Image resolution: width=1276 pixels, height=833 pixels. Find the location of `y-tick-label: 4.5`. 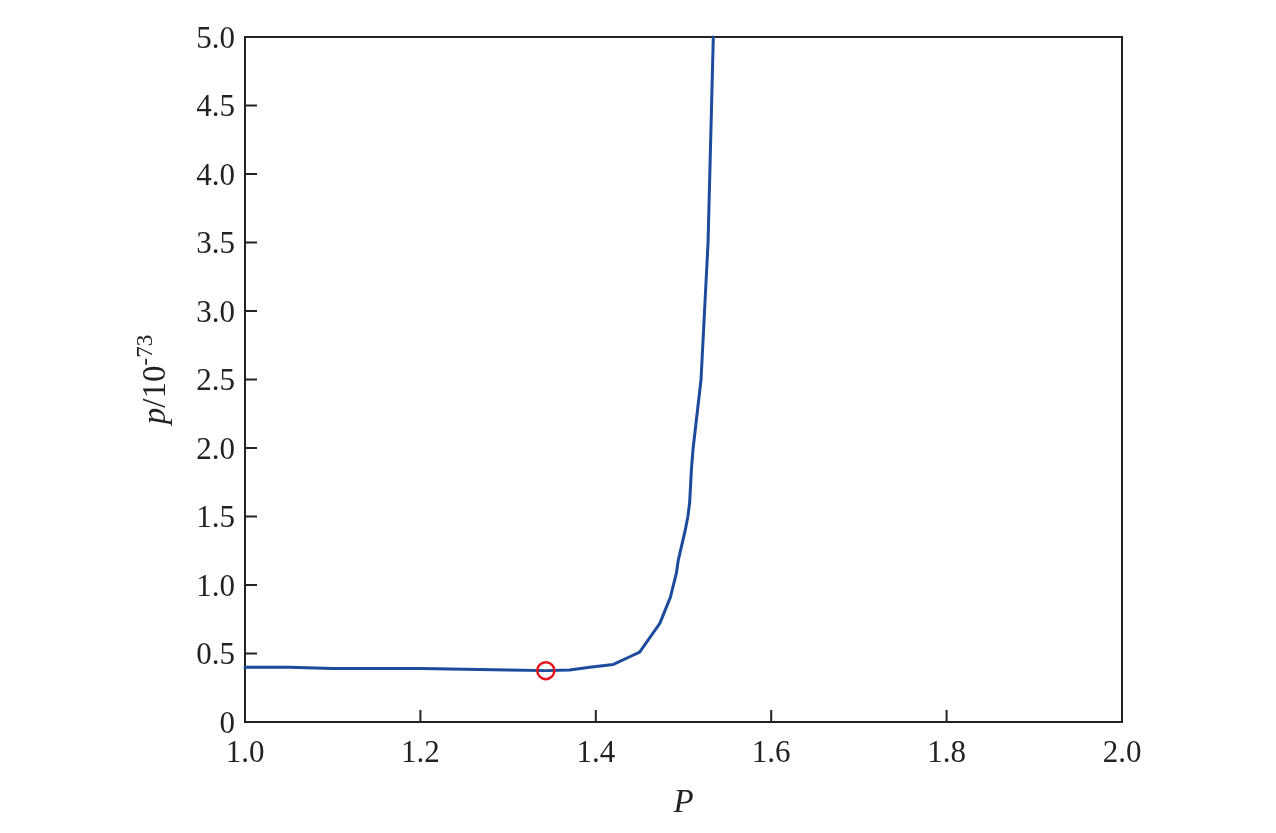

y-tick-label: 4.5 is located at coordinates (215, 106).